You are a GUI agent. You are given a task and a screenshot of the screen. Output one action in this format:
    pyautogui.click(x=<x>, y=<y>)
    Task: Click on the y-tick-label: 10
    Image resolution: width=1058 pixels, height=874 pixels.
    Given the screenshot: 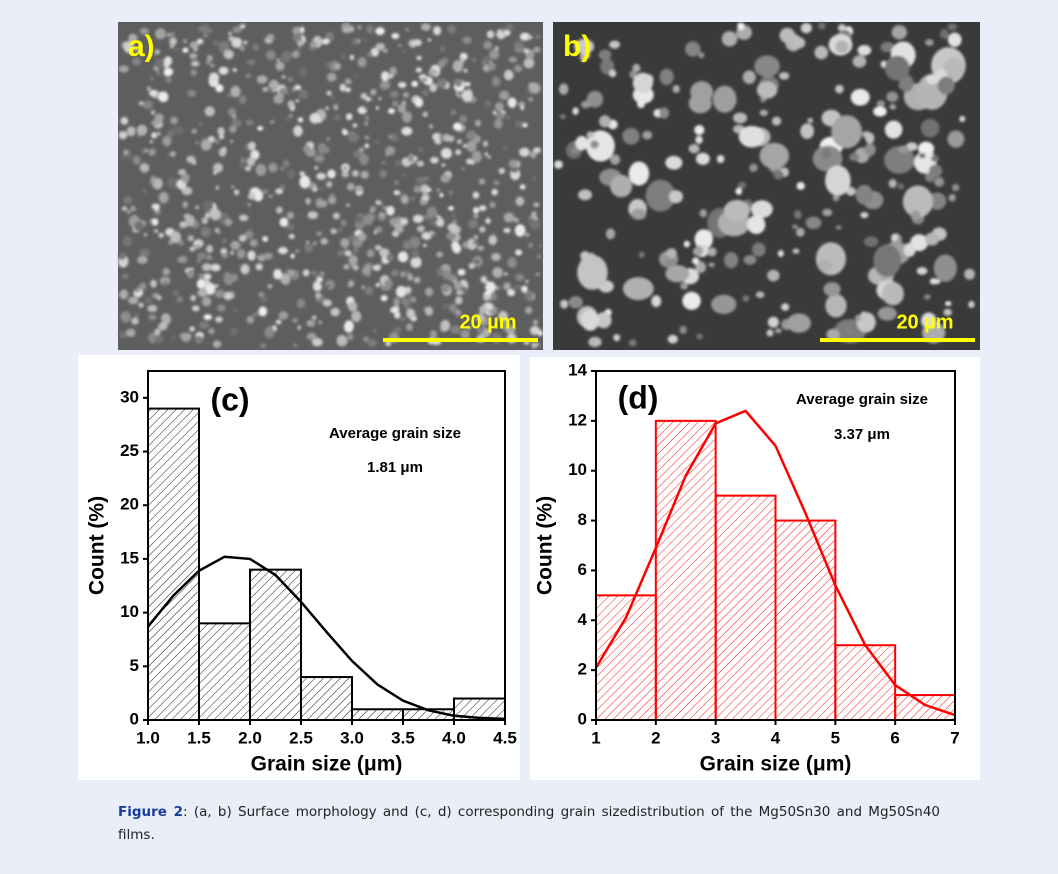 What is the action you would take?
    pyautogui.click(x=577, y=469)
    